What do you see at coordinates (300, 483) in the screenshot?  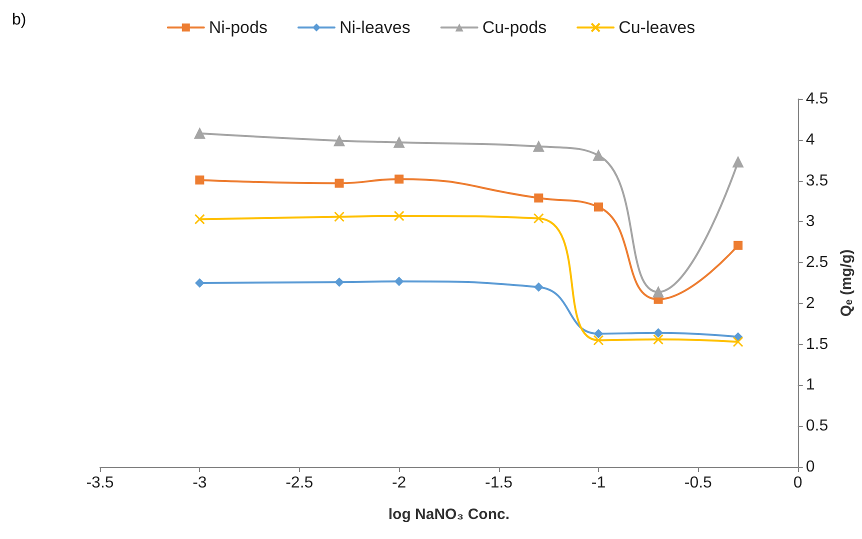 I see `x-tick-label: -2.5` at bounding box center [300, 483].